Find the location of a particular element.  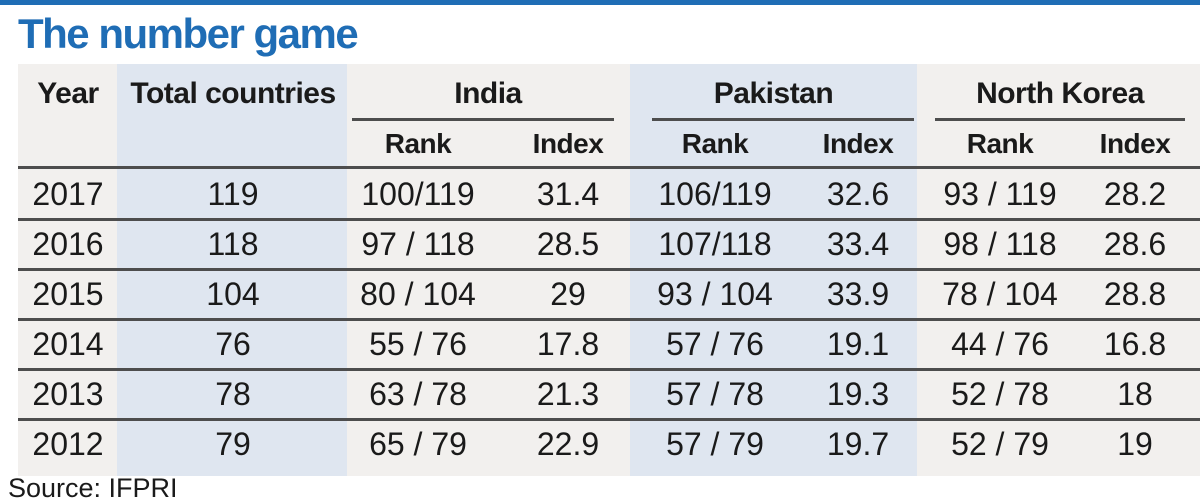

cell-north-korea-index: 28.8 is located at coordinates (1135, 294).